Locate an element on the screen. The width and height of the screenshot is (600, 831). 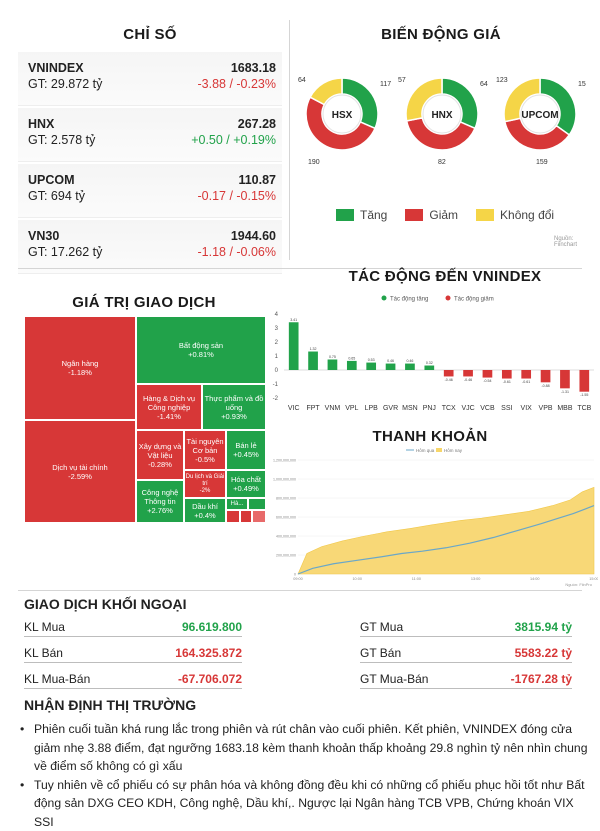
treemap-cell-oil-gas: Dầu khí+0.4% is located at coordinates (205, 510).